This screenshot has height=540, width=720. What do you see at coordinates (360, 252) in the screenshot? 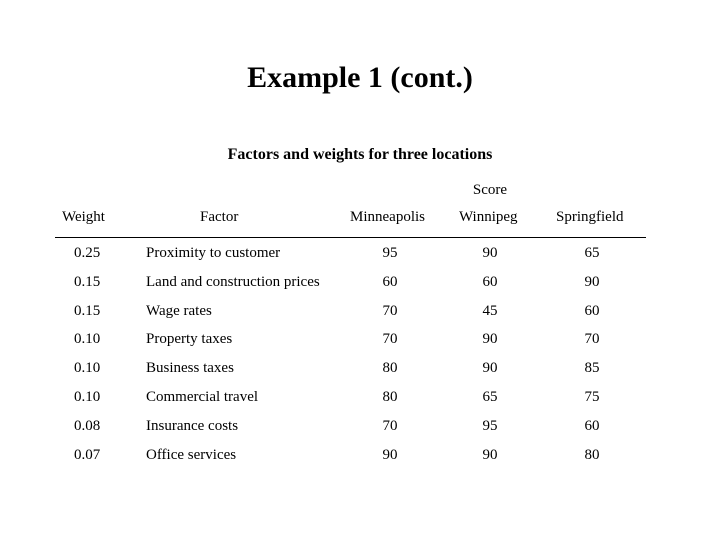
I see `table-row: 0.25 Proximity to customer 95 90 65` at bounding box center [360, 252].